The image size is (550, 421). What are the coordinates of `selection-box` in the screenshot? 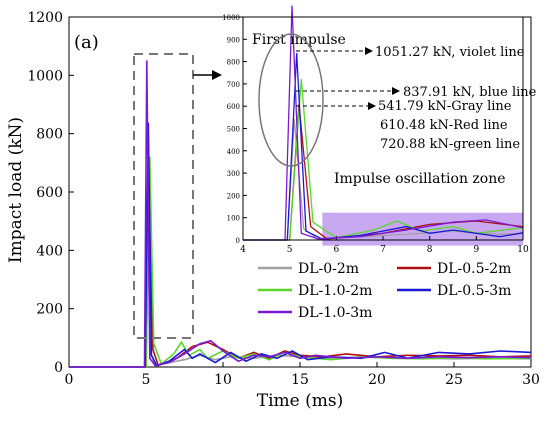 It's located at (163, 196).